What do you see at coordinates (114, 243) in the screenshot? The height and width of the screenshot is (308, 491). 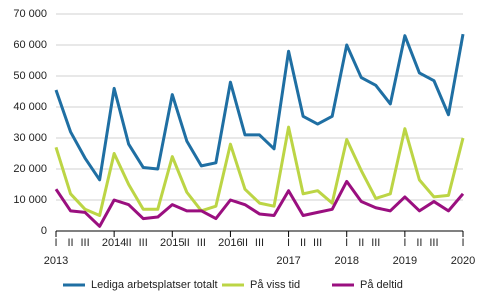 I see `x-tick-label: 2014` at bounding box center [114, 243].